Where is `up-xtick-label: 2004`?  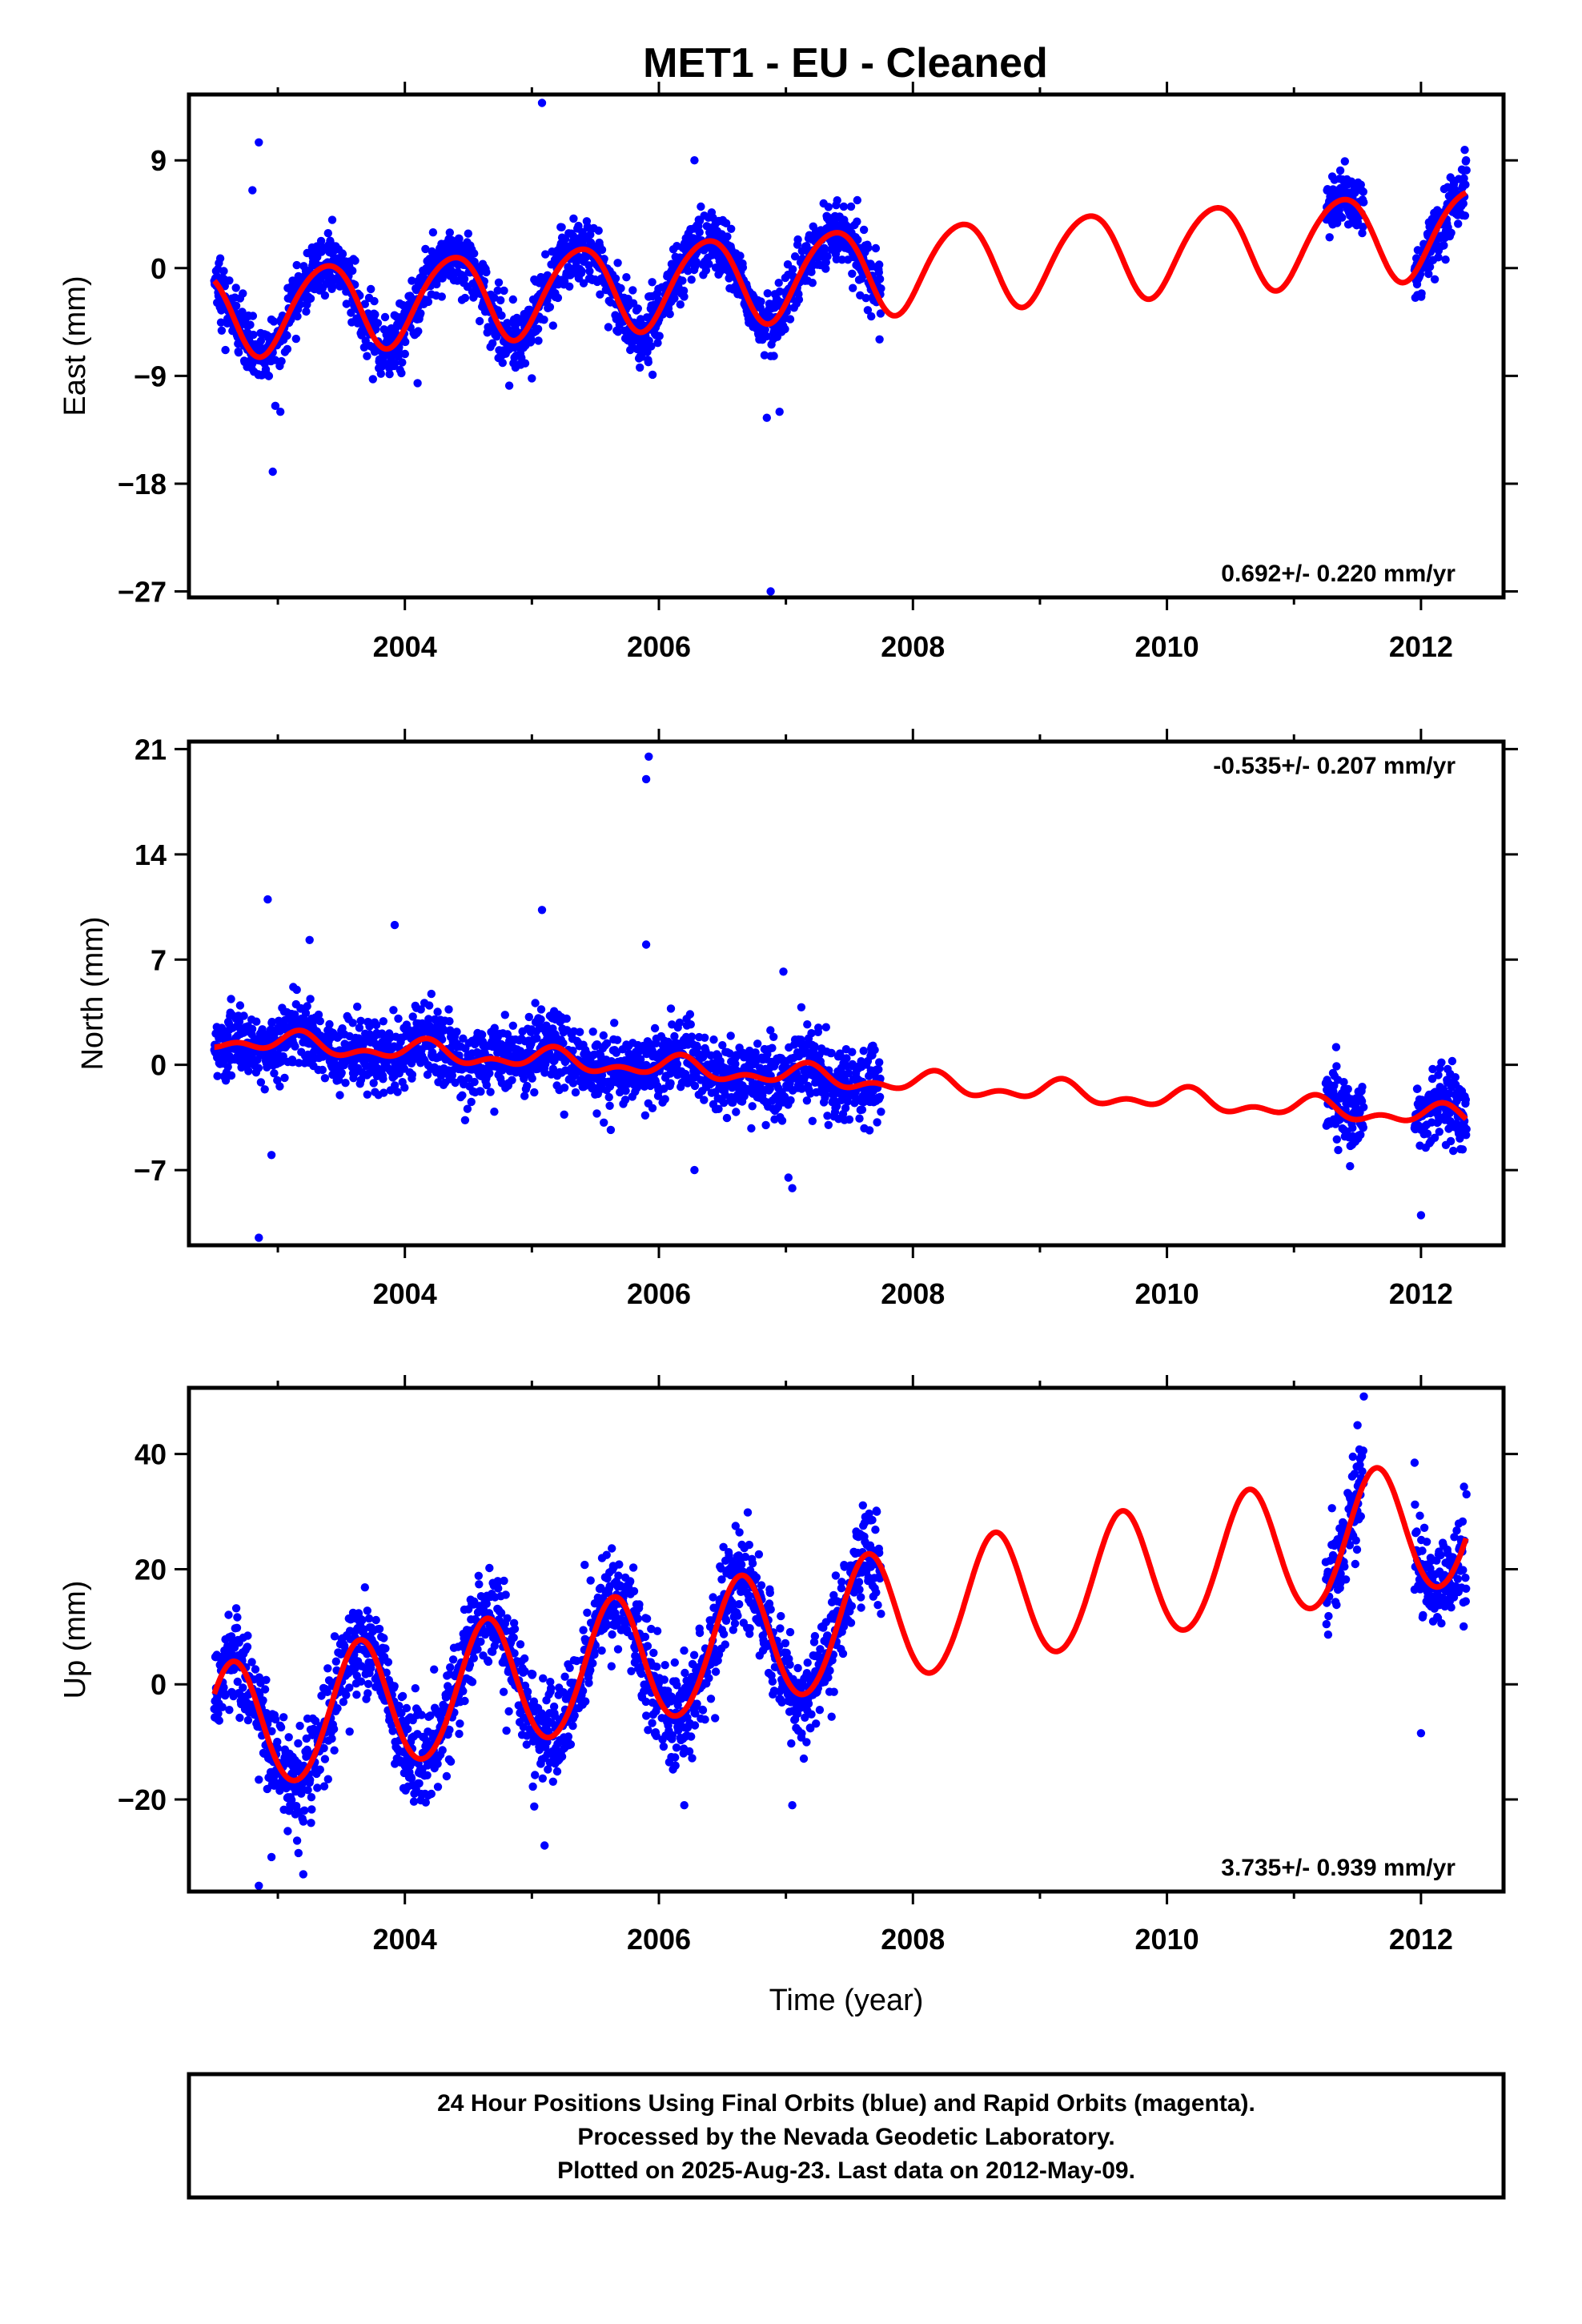 up-xtick-label: 2004 is located at coordinates (405, 1940).